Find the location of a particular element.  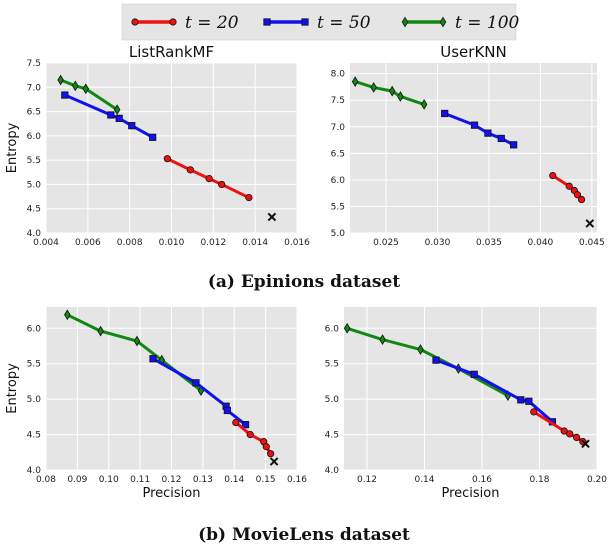

x-tick-label: 0.14 is located at coordinates (234, 480).